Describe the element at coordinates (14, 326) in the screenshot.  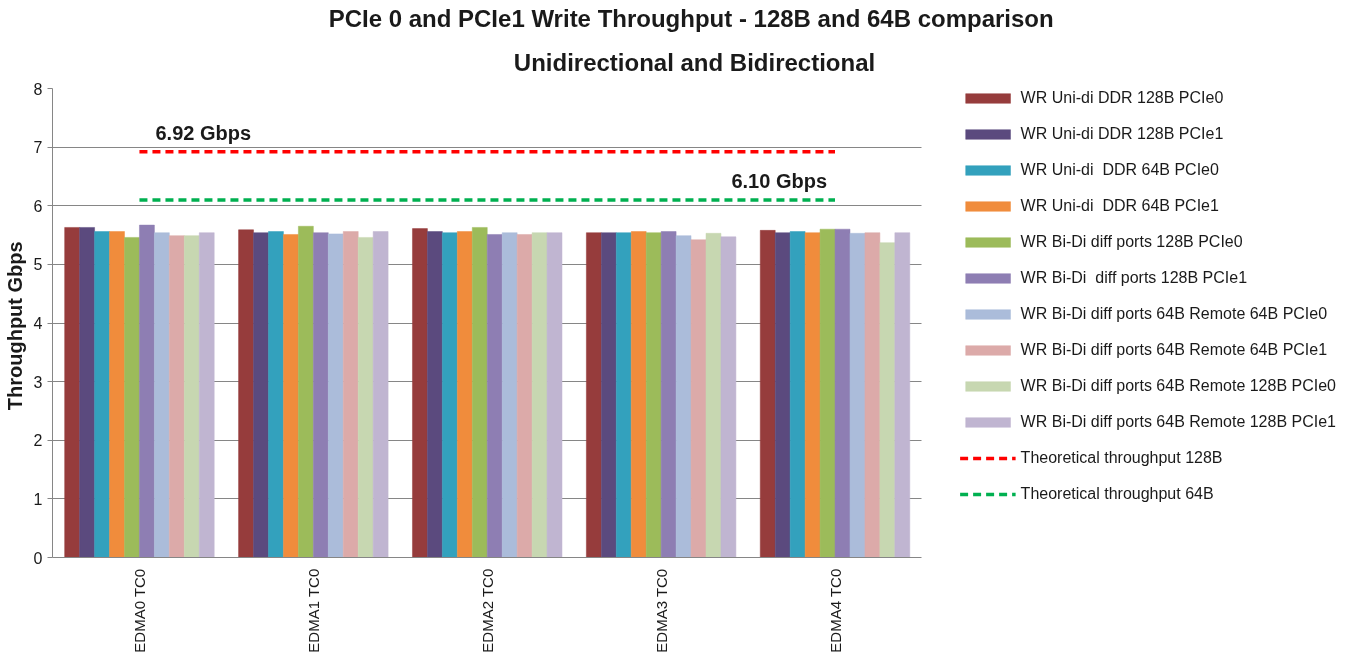
I see `y-axis-title: Throughput Gbps` at that location.